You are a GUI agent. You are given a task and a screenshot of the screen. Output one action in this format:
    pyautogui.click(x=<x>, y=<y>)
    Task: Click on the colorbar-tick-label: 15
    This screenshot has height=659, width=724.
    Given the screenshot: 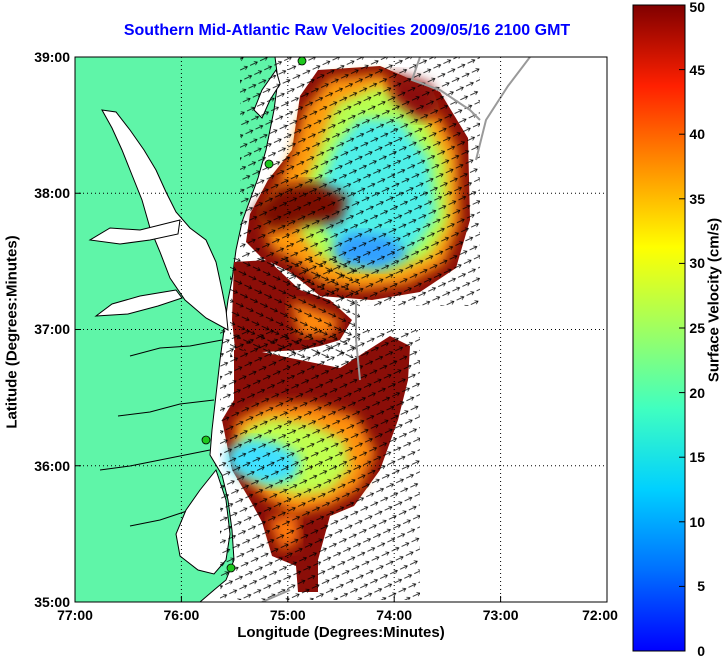 What is the action you would take?
    pyautogui.click(x=697, y=457)
    